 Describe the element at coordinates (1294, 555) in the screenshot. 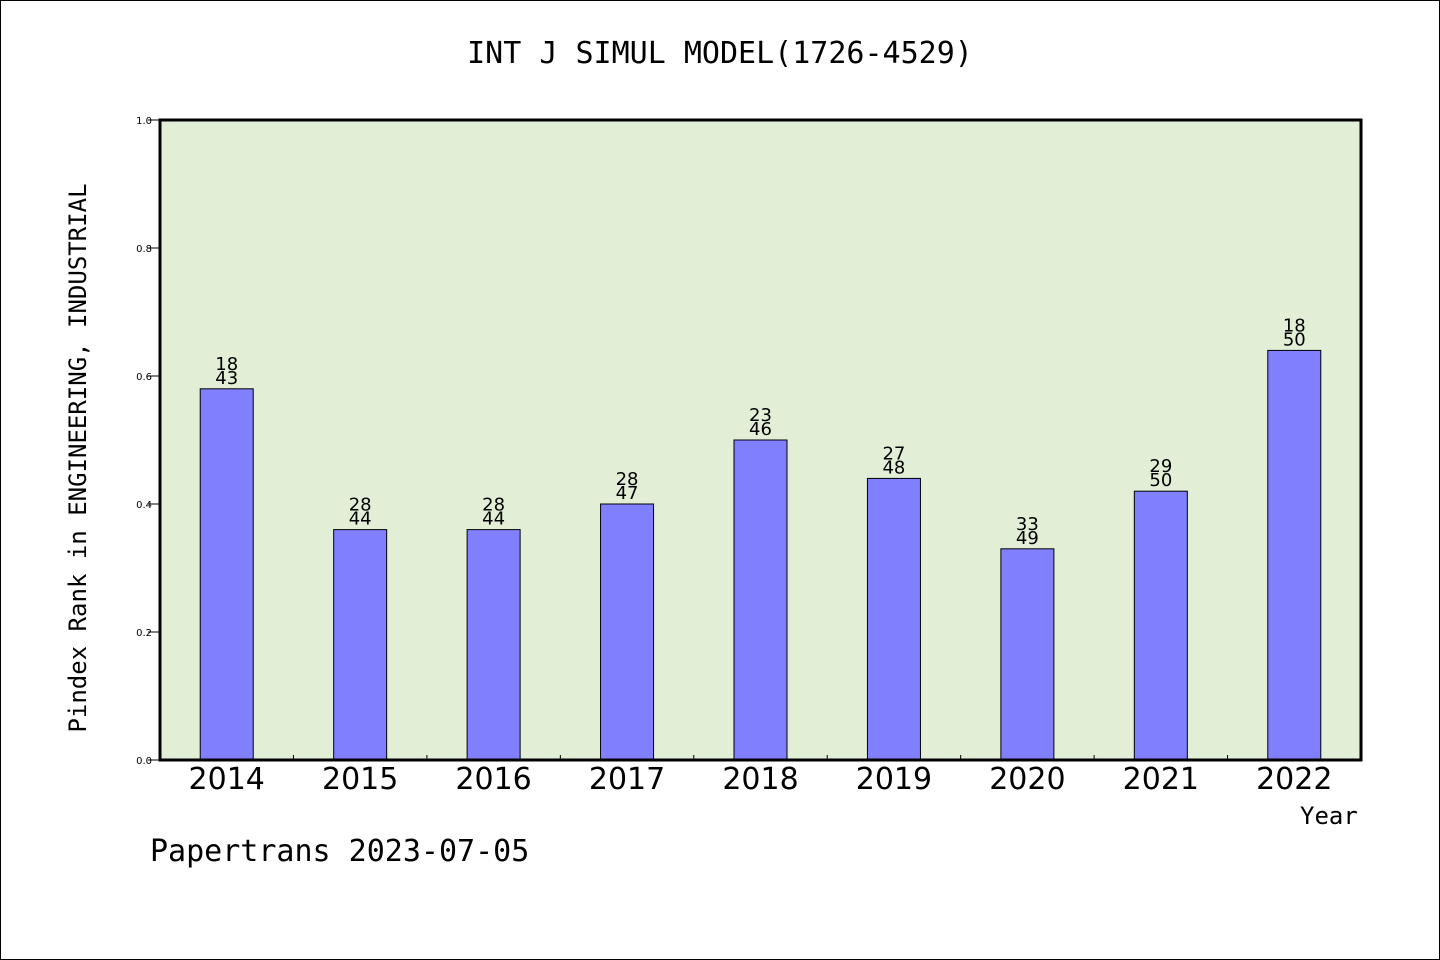

I see `bar-2022` at that location.